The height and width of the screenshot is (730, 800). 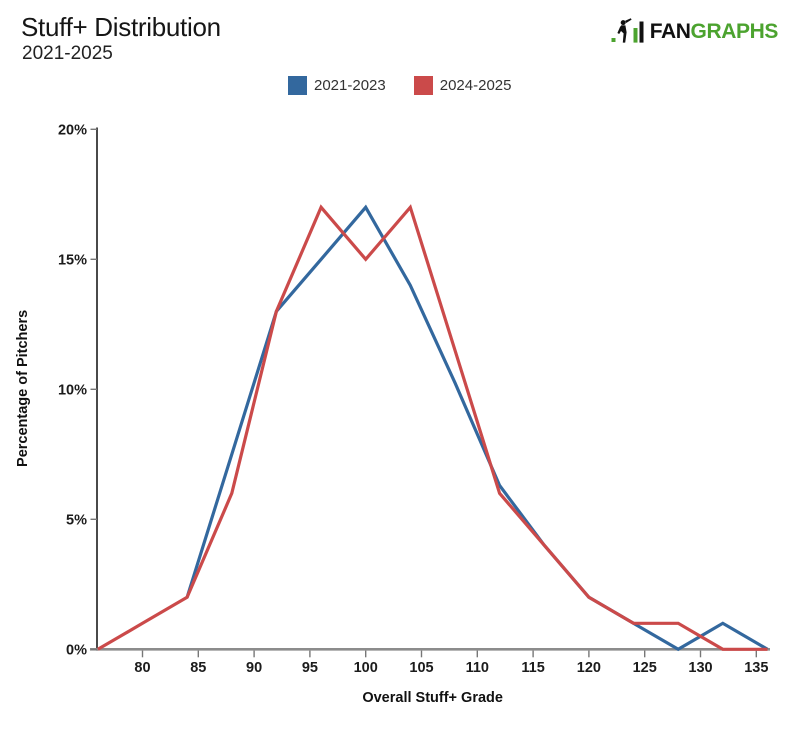 I want to click on x-tick-label: 115, so click(x=532, y=668).